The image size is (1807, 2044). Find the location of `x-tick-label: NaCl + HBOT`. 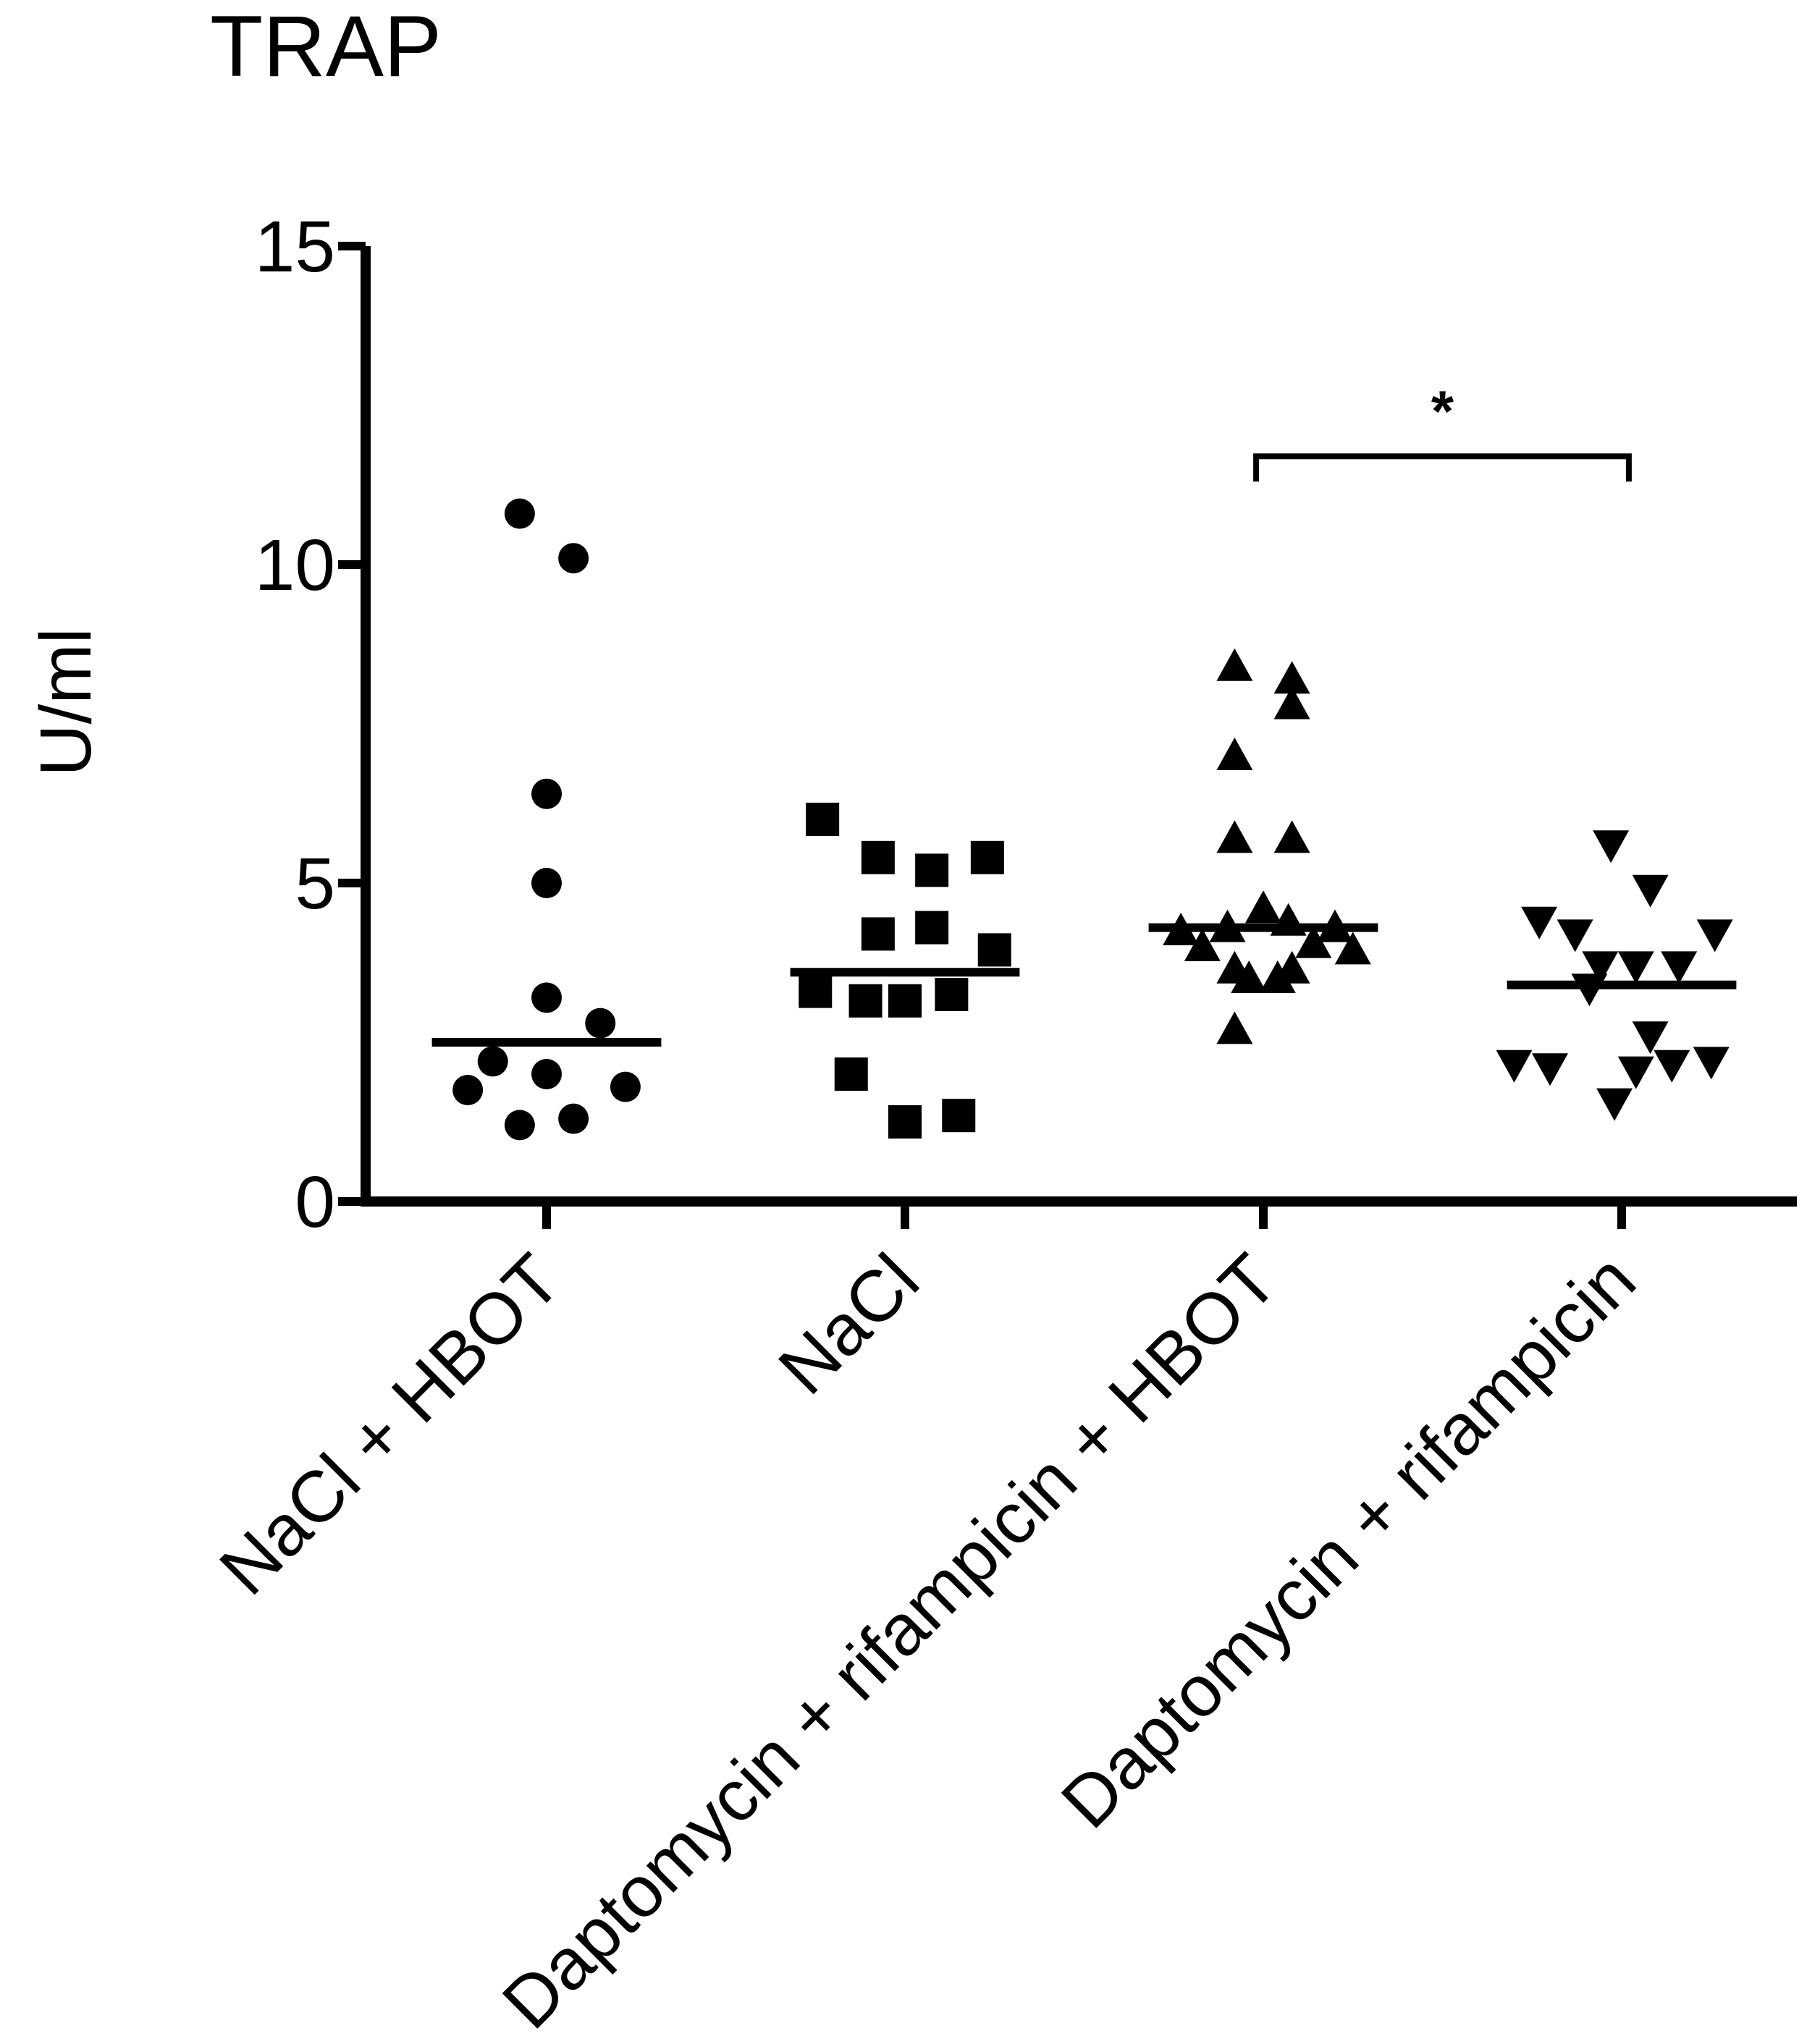

x-tick-label: NaCl + HBOT is located at coordinates (390, 1424).